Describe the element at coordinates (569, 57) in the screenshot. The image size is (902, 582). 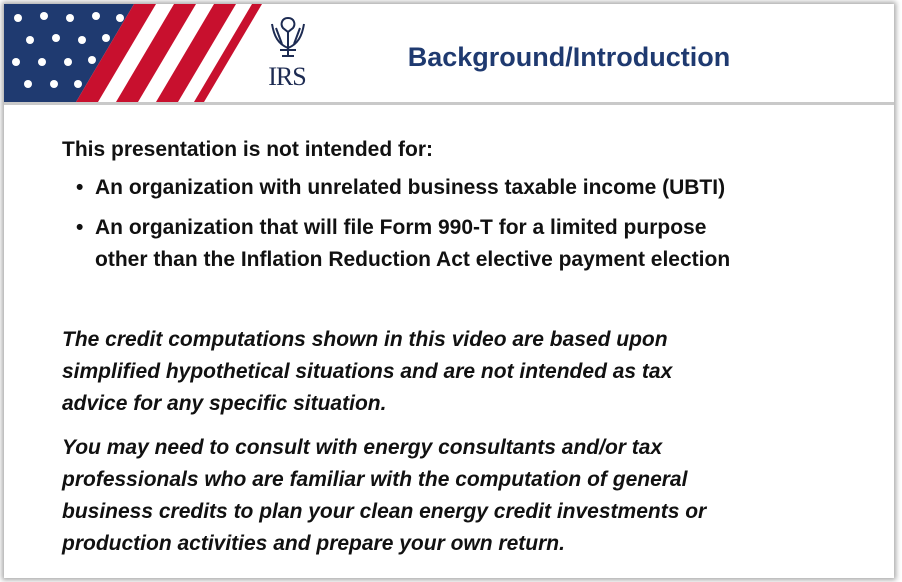
I see `slide-title: Background/Introduction` at that location.